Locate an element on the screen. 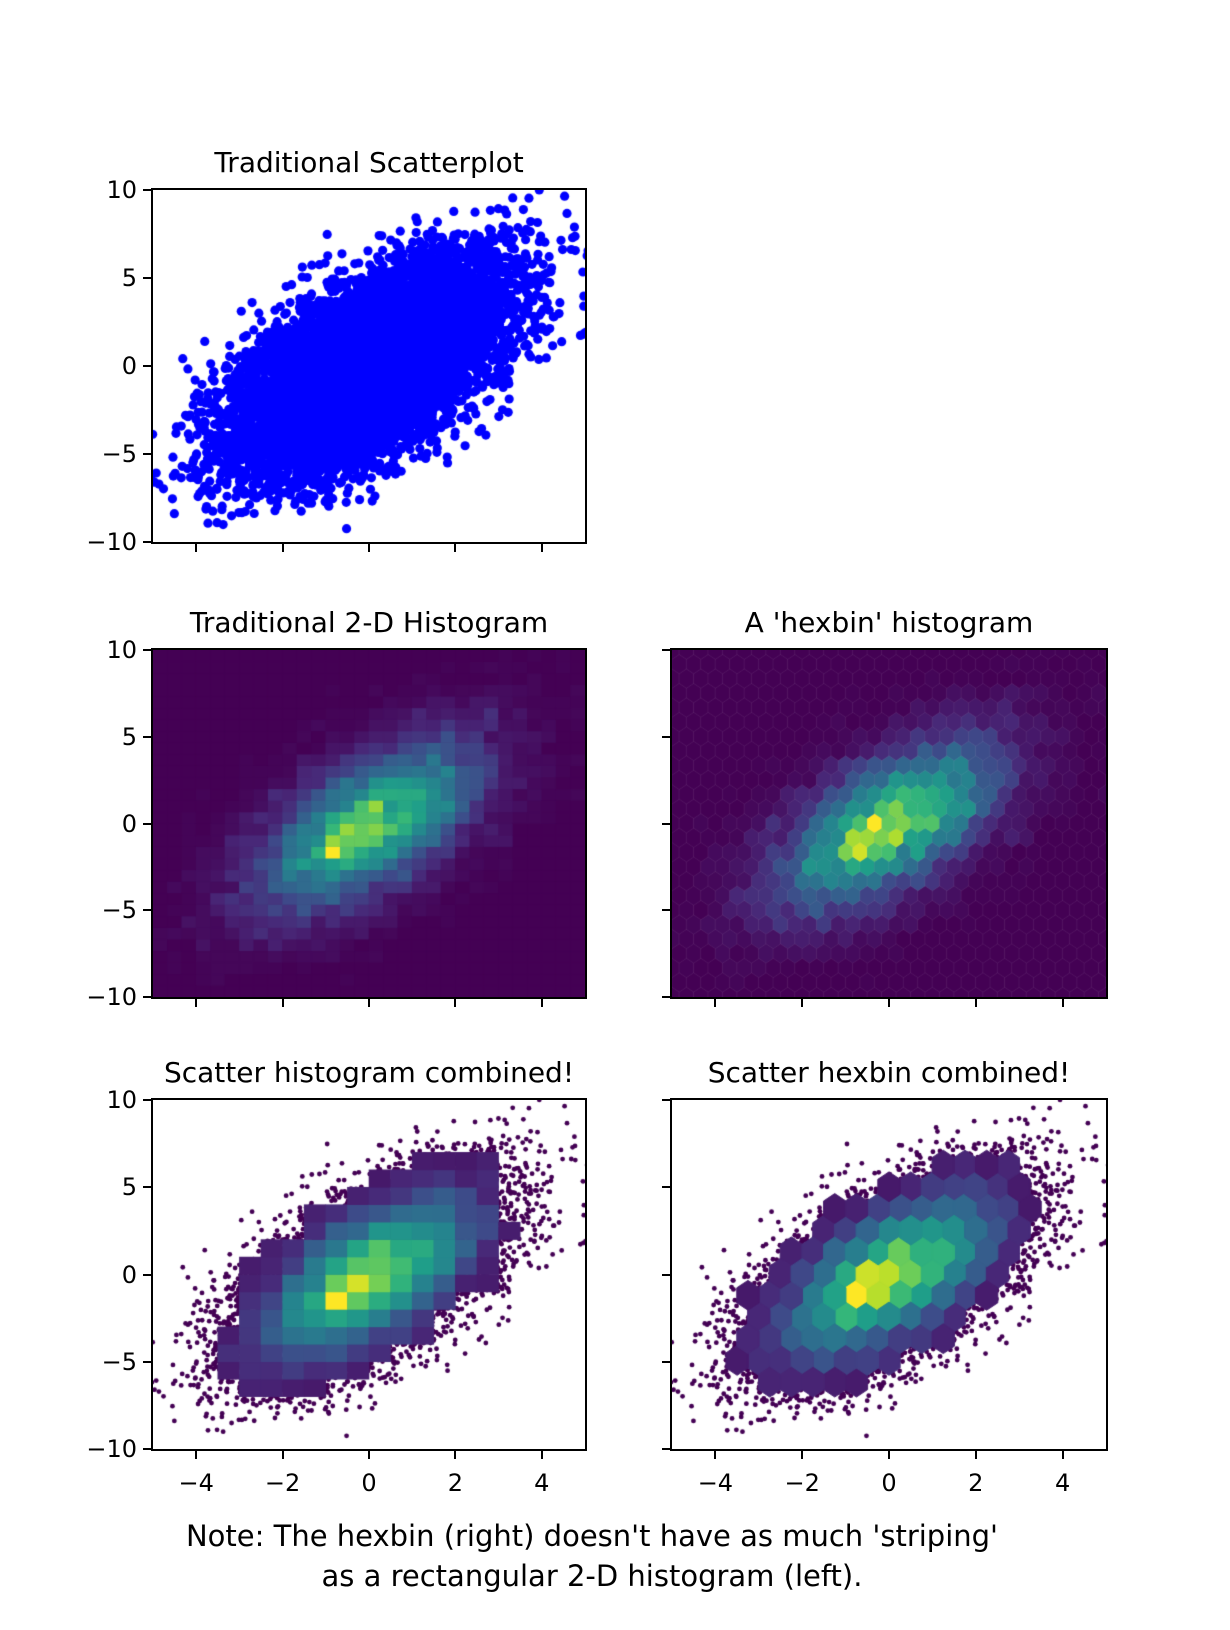 This screenshot has width=1230, height=1630. traditional-2d-histogram-canvas is located at coordinates (369, 823).